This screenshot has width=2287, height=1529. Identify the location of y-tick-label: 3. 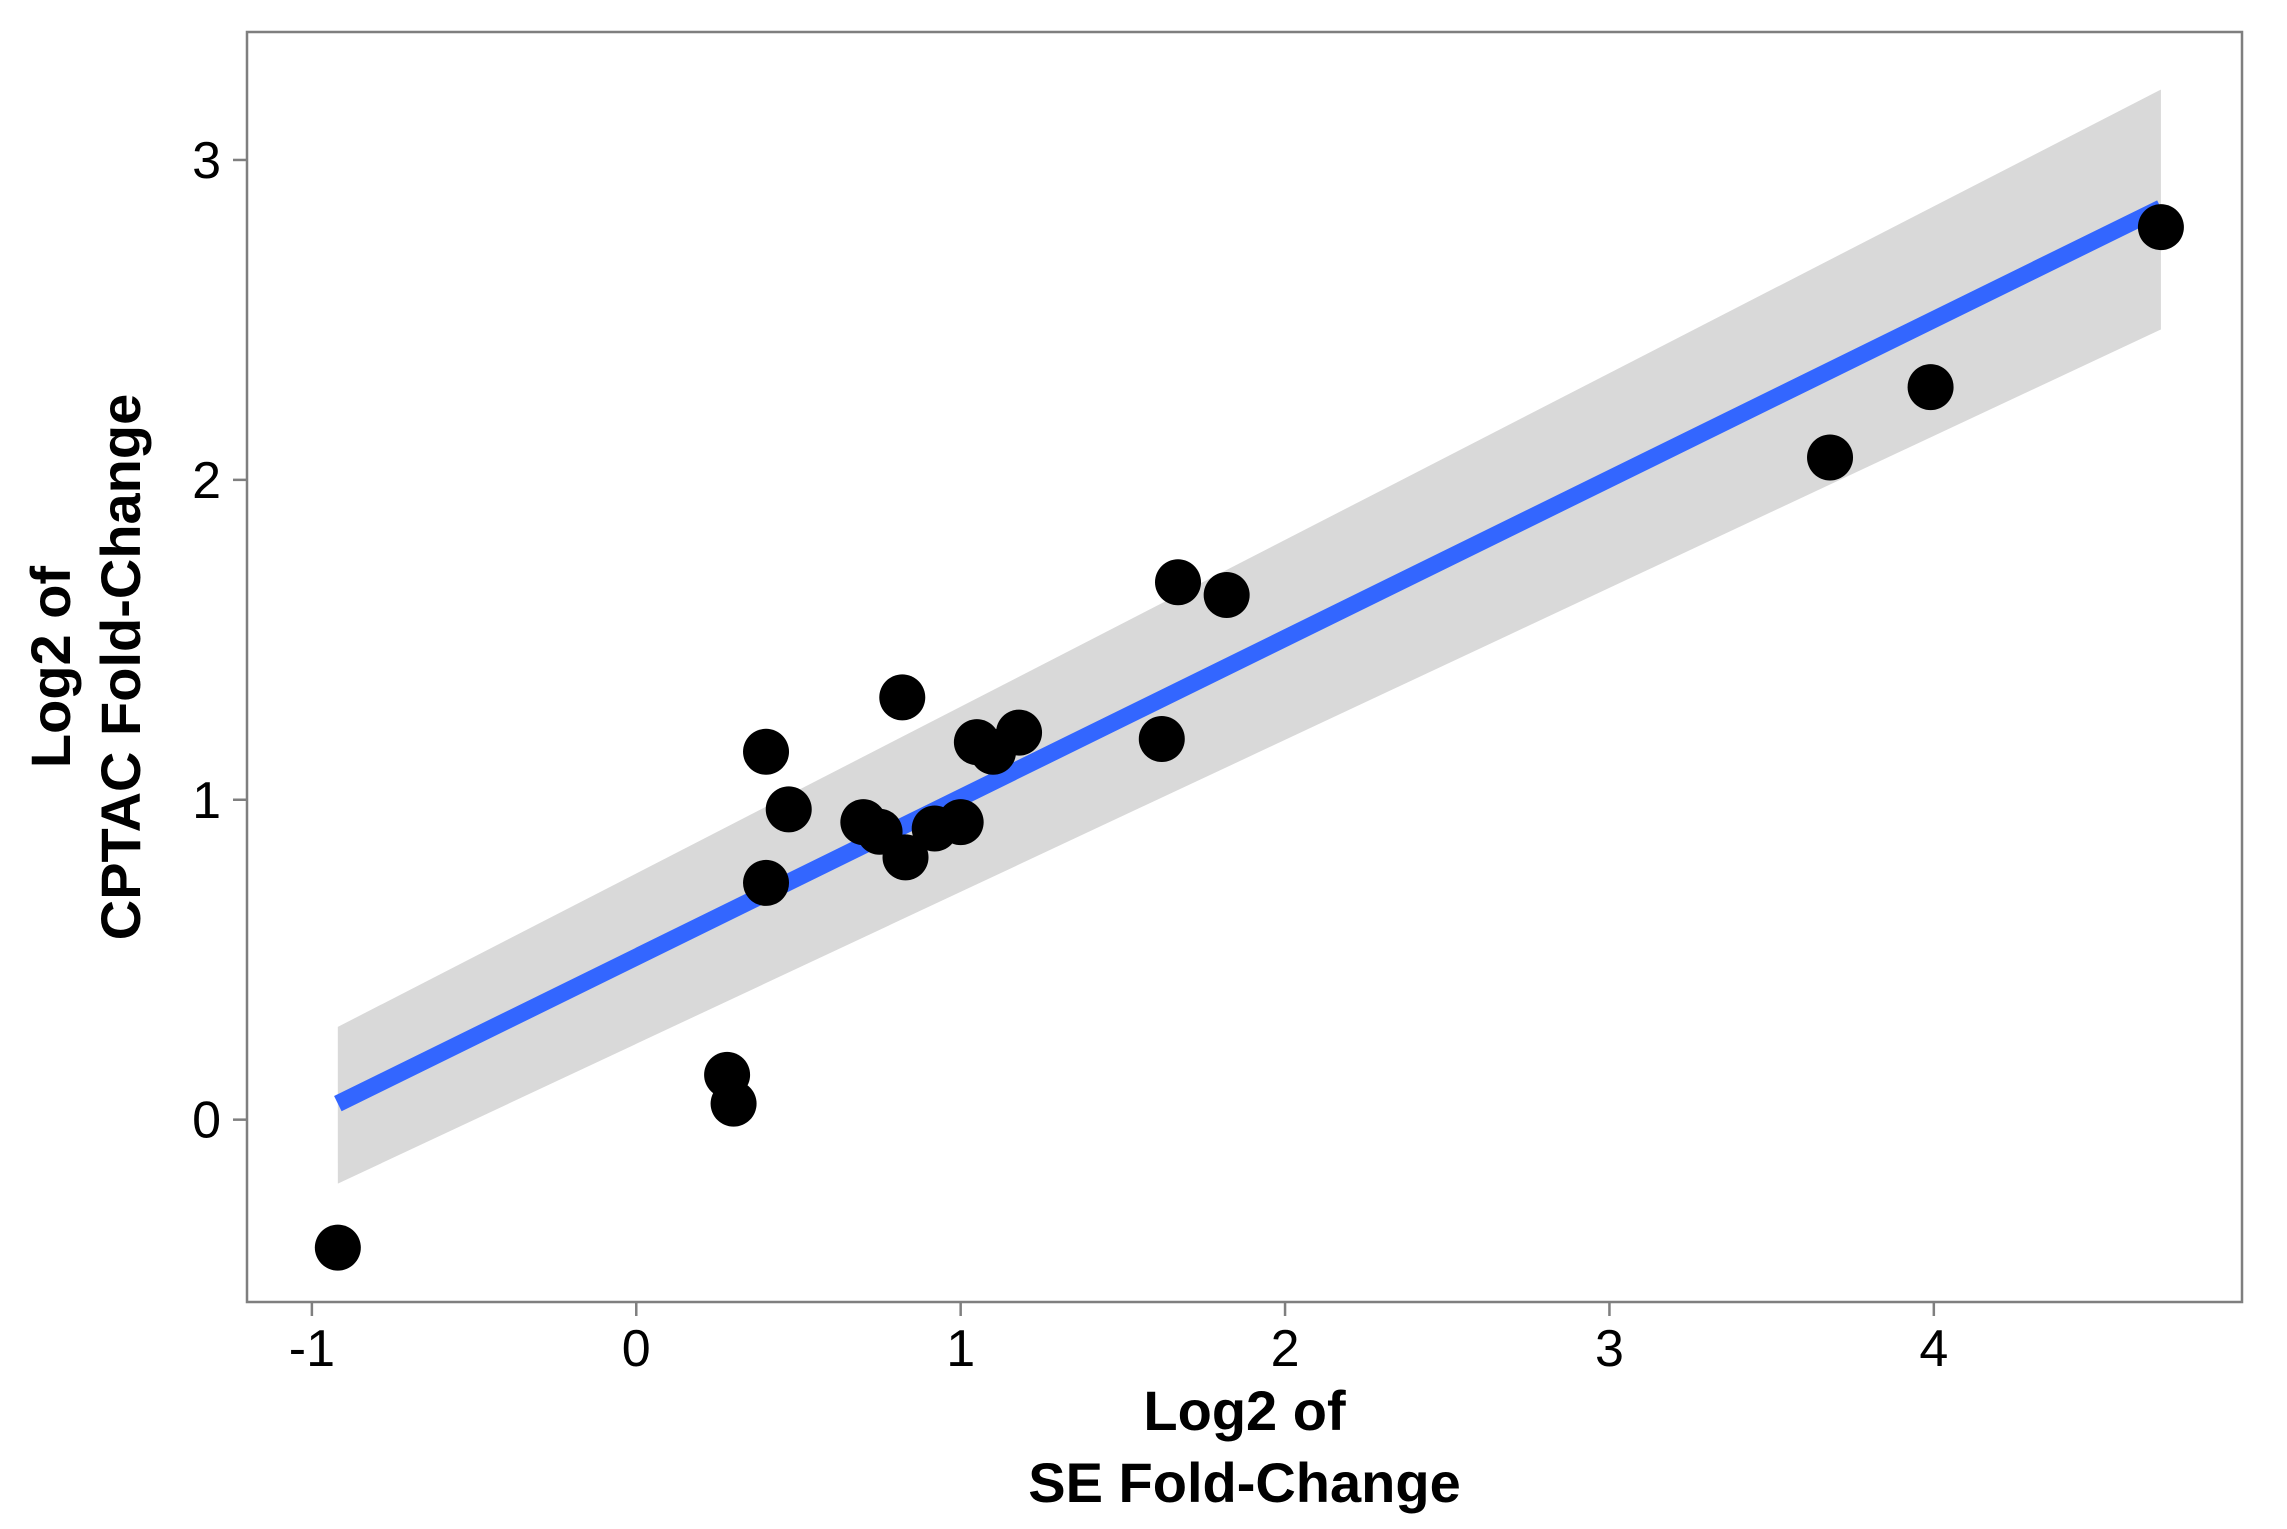
(206, 161).